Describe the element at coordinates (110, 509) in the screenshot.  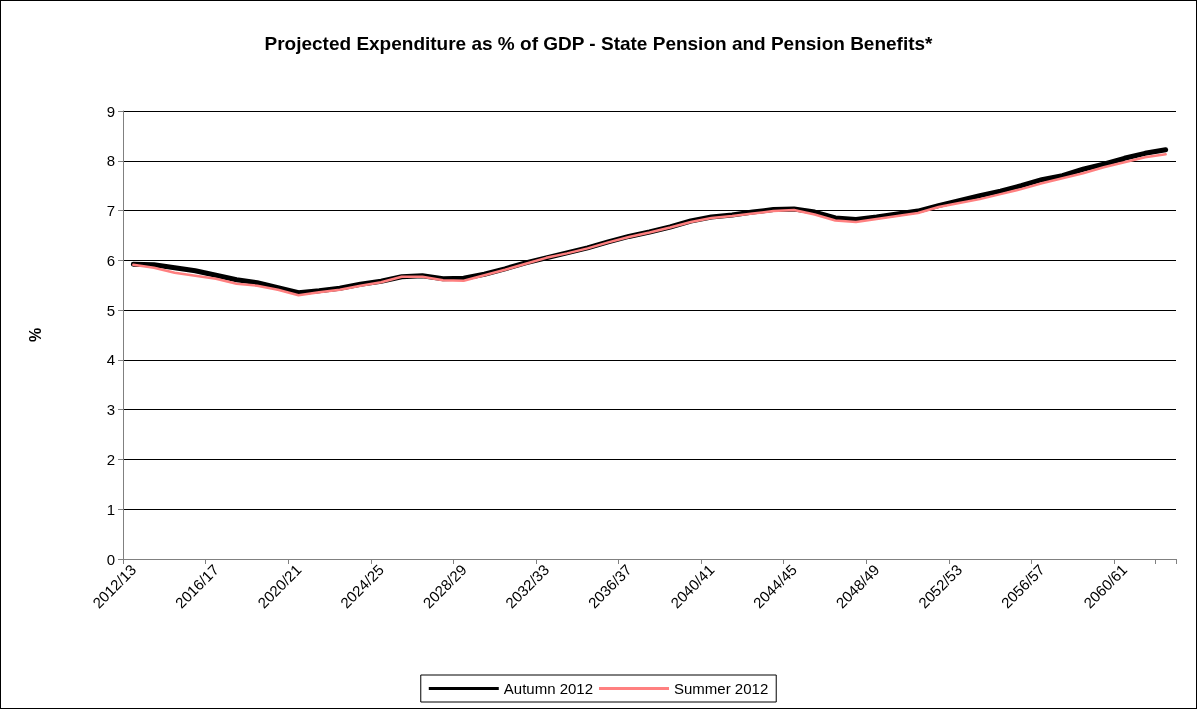
I see `y-tick-label: 1` at that location.